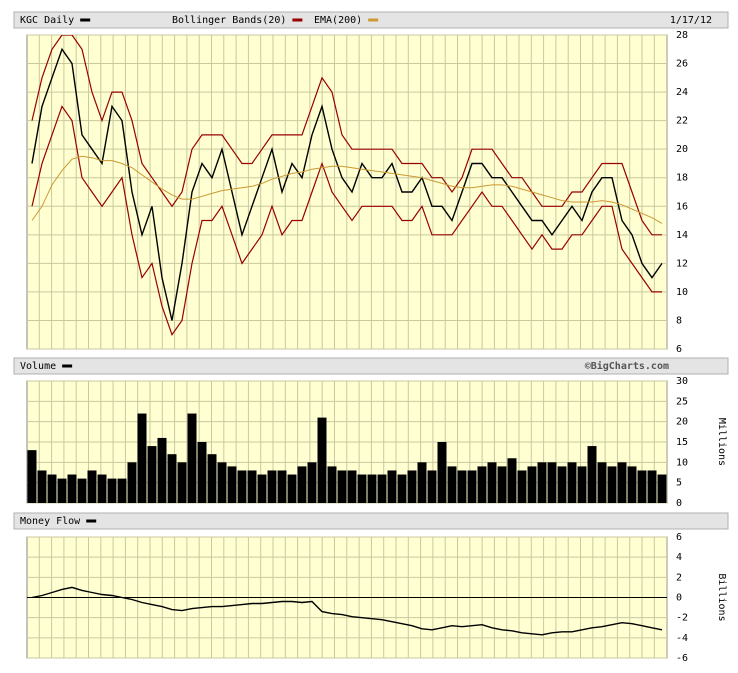 This screenshot has height=673, width=738. I want to click on y-tick-label: 30, so click(682, 381).